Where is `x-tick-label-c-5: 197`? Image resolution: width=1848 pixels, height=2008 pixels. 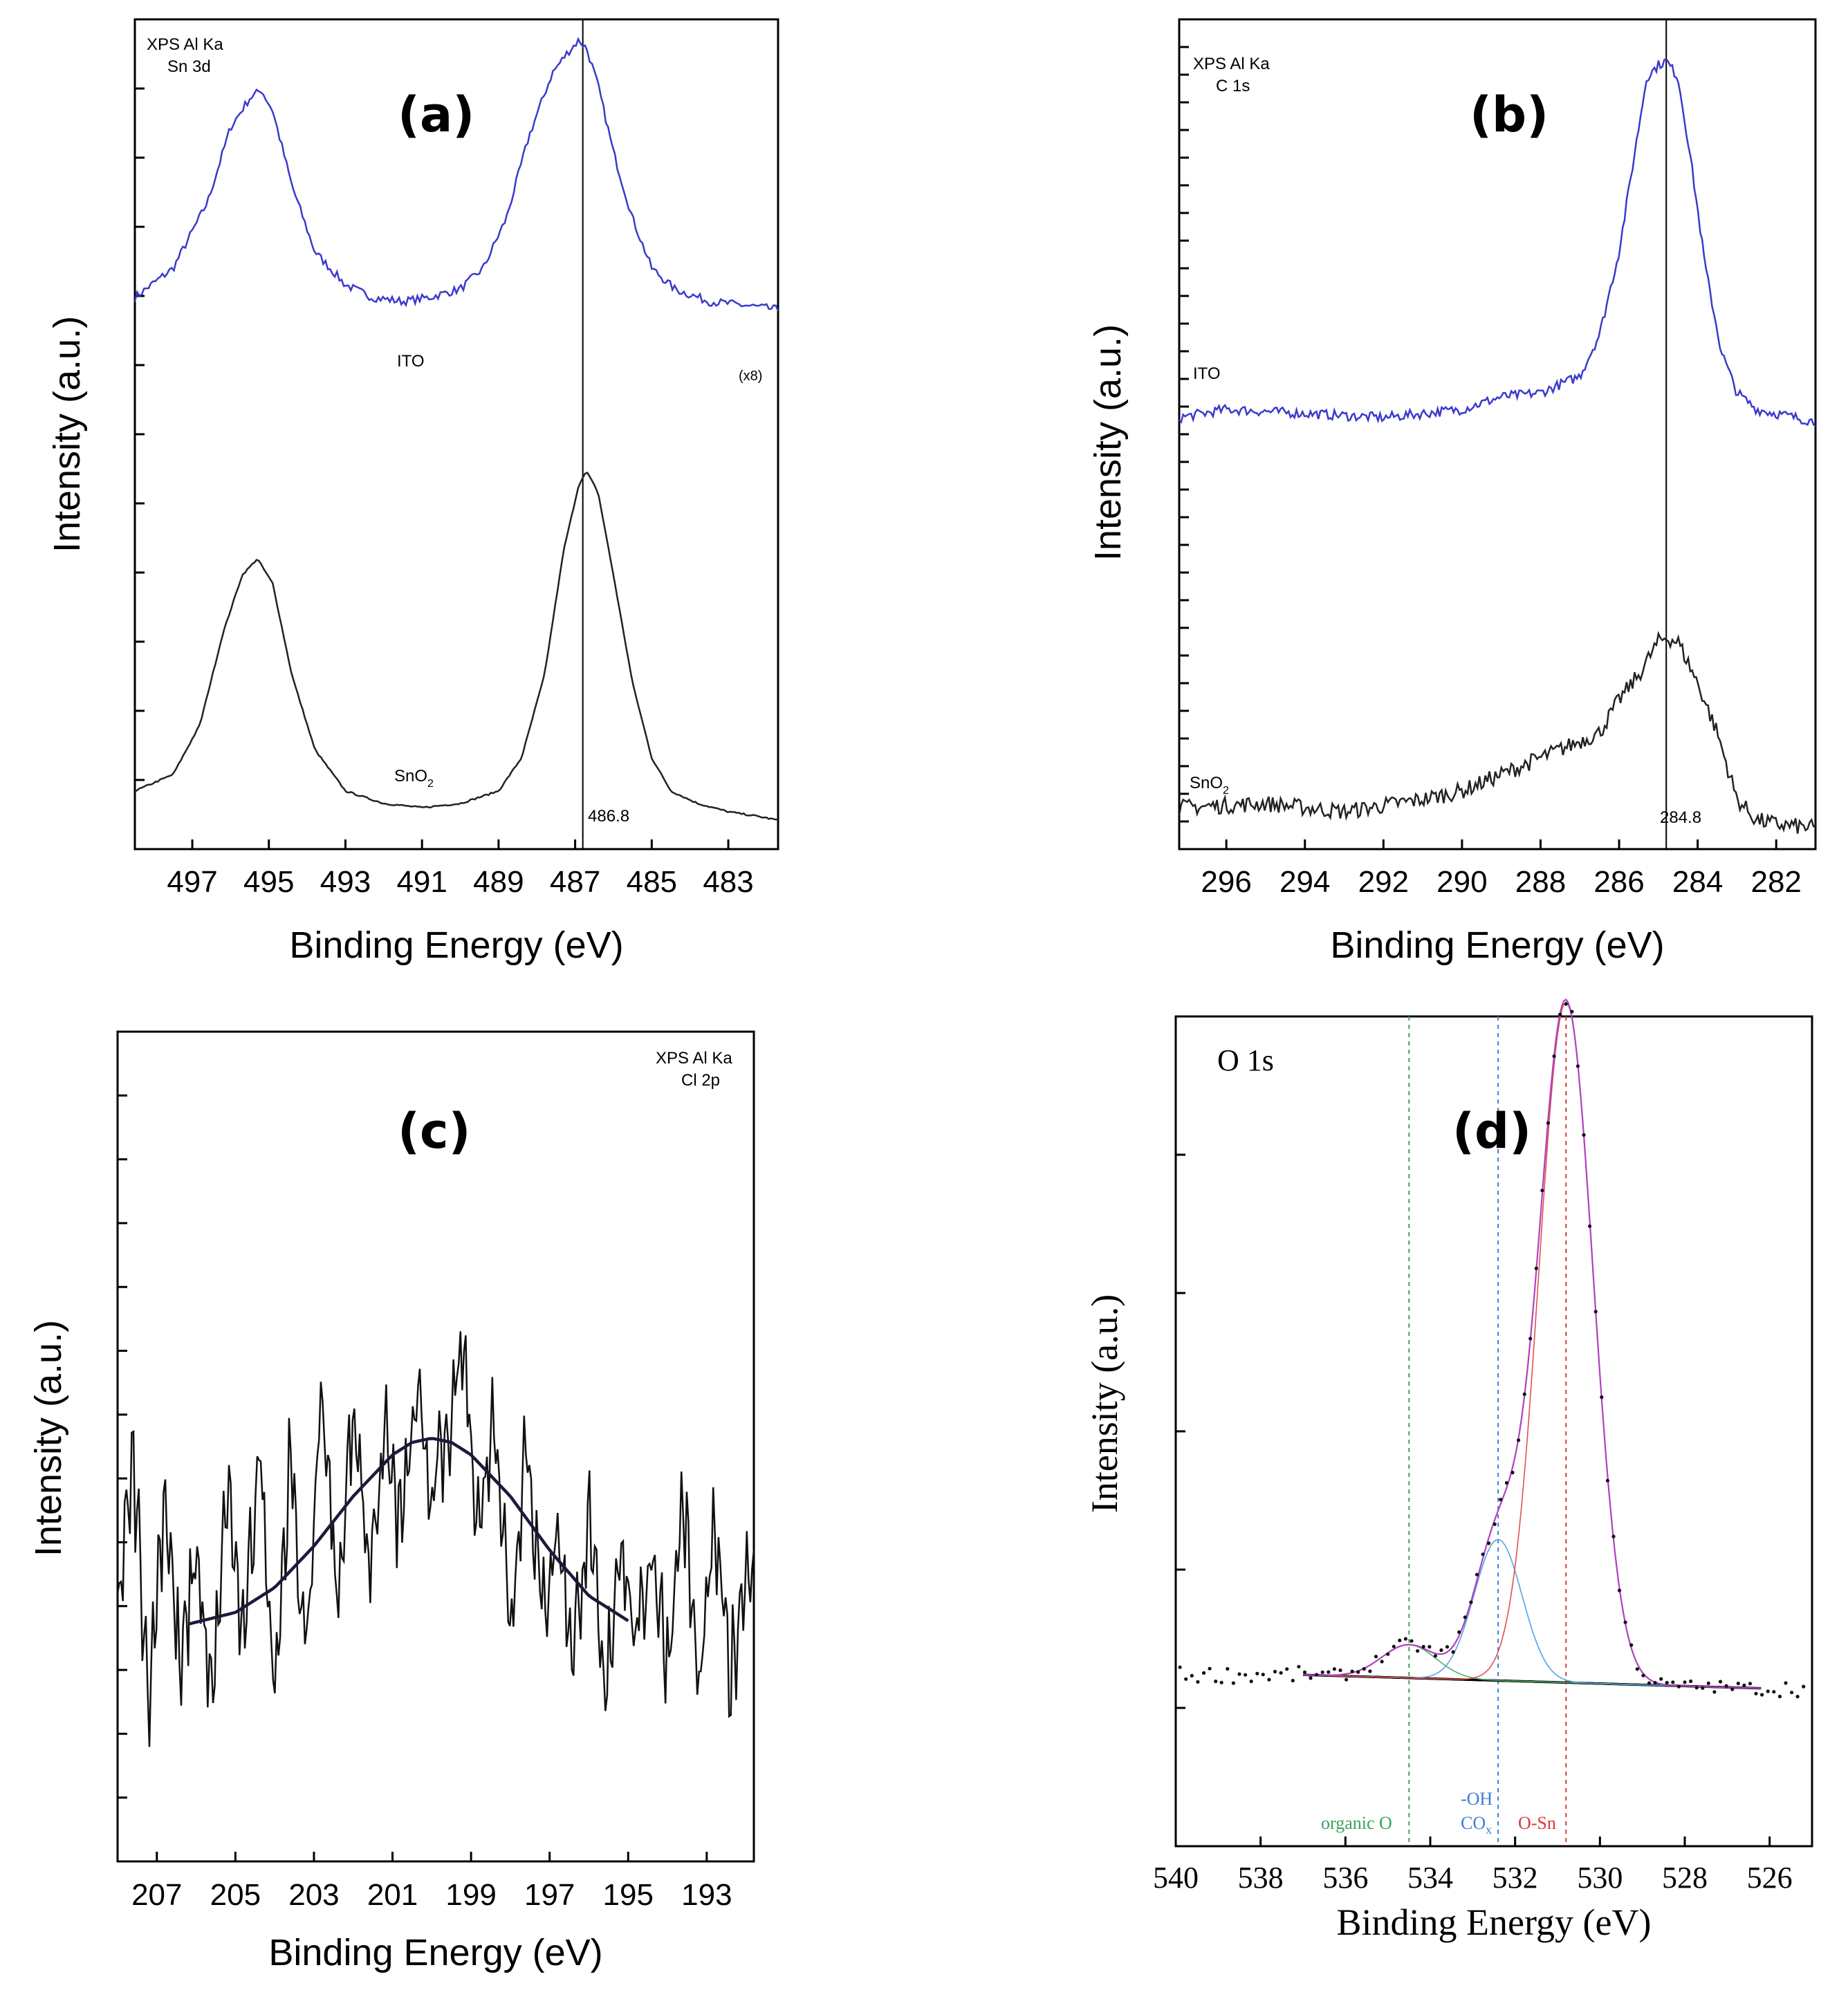
x-tick-label-c-5: 197 is located at coordinates (549, 1895).